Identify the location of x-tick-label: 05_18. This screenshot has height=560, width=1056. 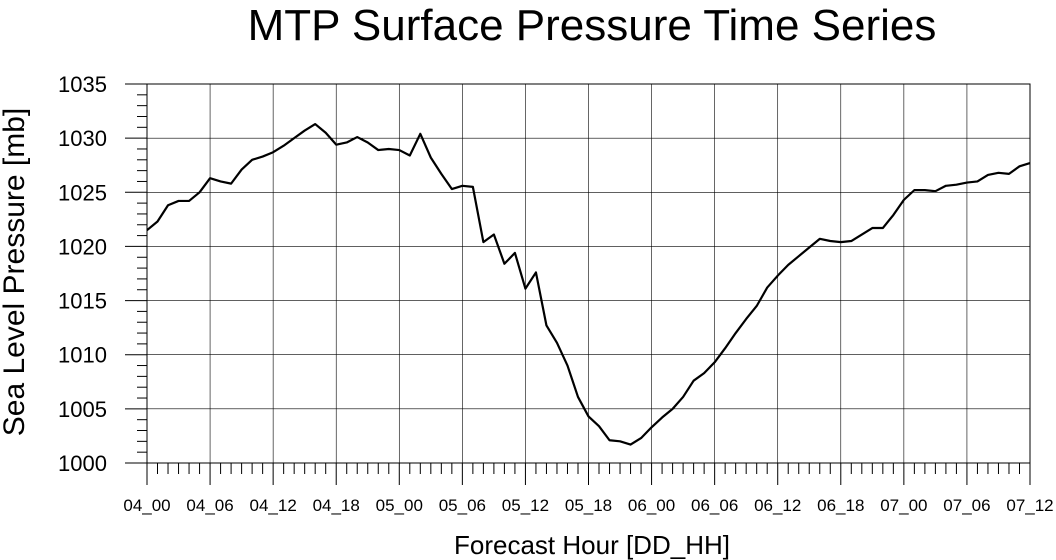
(588, 505).